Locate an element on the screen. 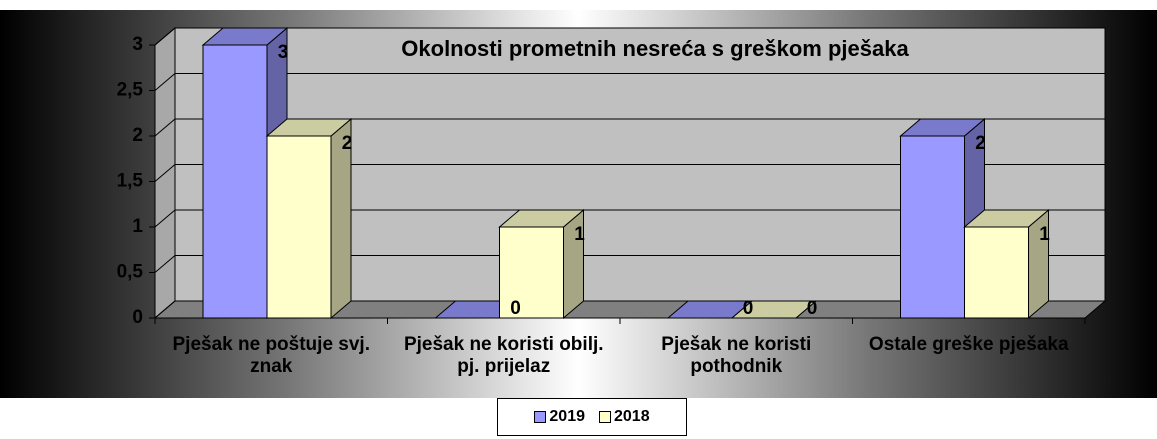 Image resolution: width=1157 pixels, height=439 pixels. y-tick-label: 0 is located at coordinates (137, 317).